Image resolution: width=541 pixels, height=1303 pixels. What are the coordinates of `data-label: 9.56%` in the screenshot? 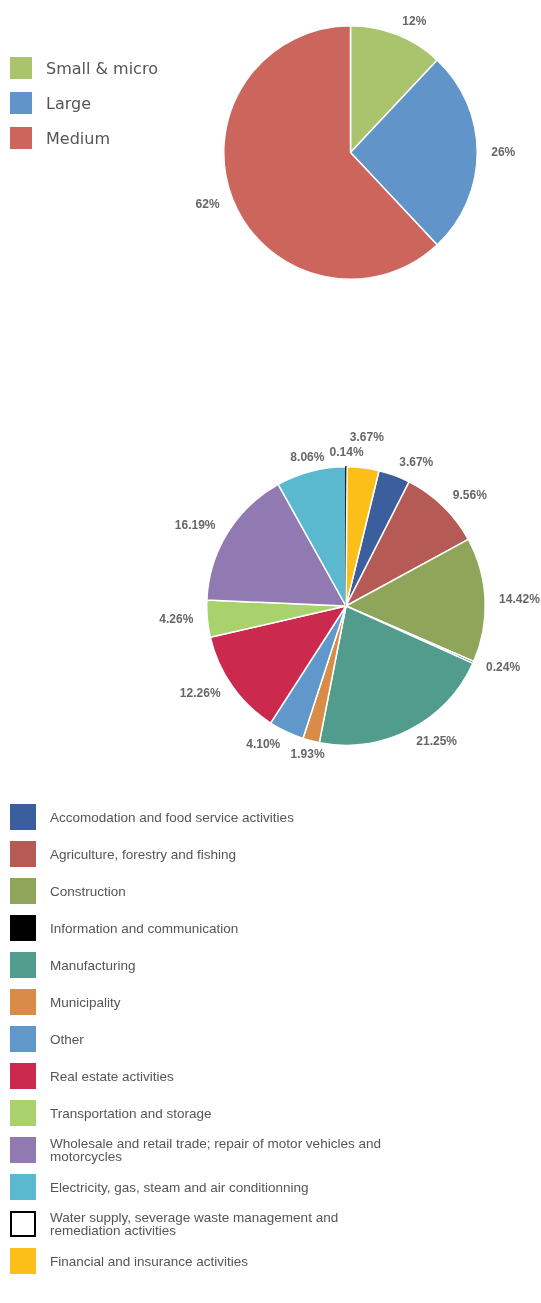 It's located at (470, 495).